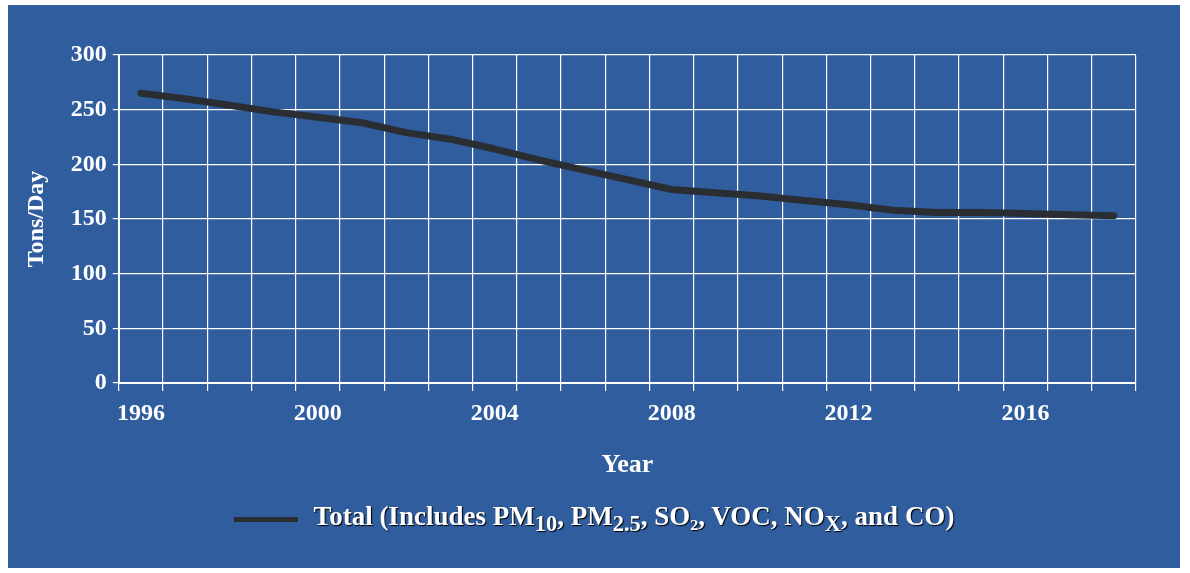 This screenshot has height=573, width=1190. What do you see at coordinates (1025, 411) in the screenshot?
I see `x-tick-label: 2016` at bounding box center [1025, 411].